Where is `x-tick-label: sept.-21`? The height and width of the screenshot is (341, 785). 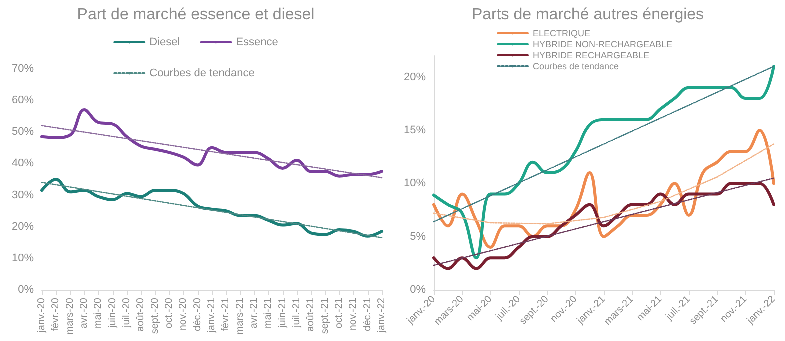 x-tick-label: sept.-21 is located at coordinates (325, 316).